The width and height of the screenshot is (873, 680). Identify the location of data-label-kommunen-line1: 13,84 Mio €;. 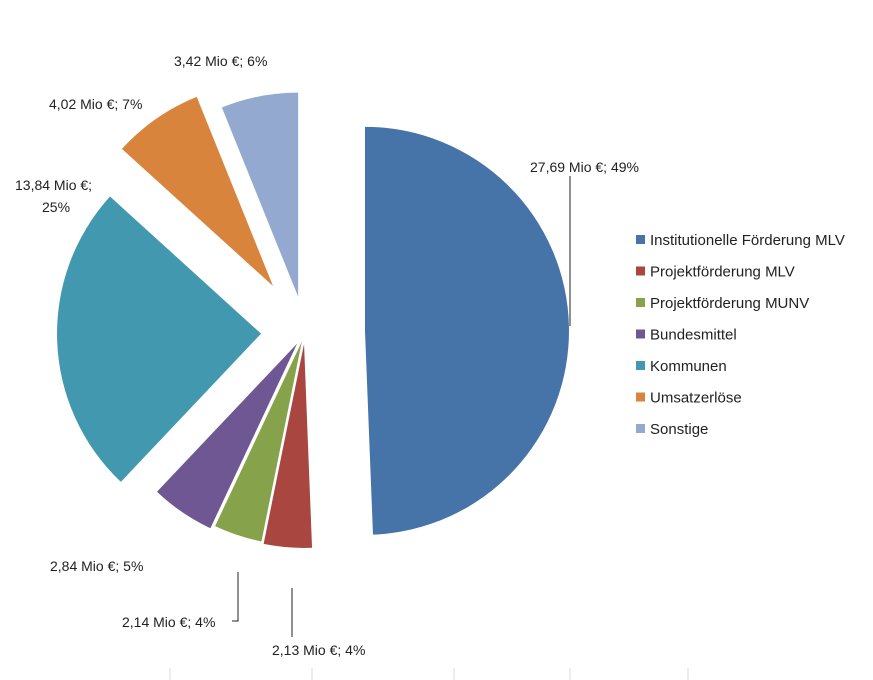
(53, 185).